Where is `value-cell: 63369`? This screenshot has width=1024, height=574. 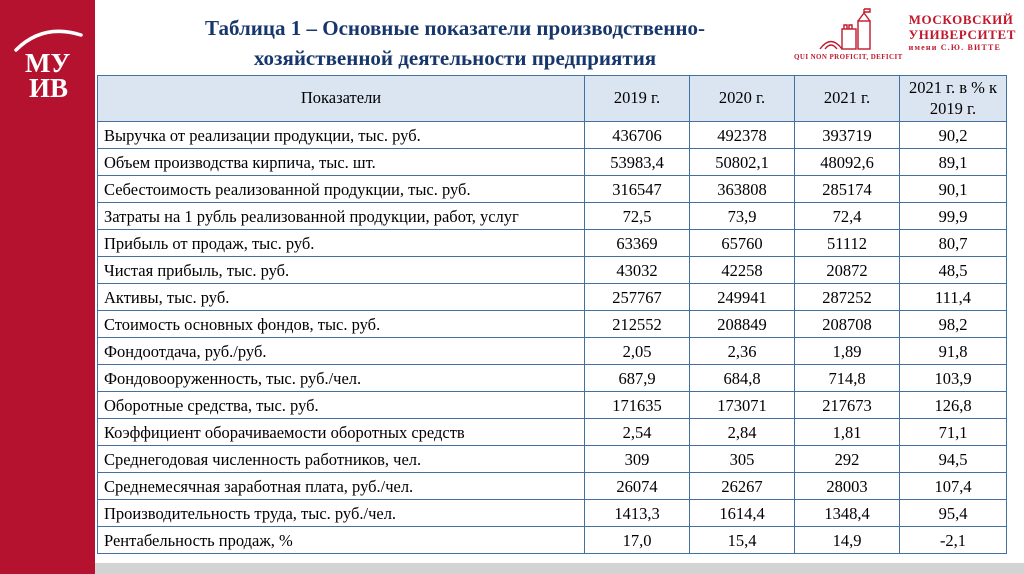 value-cell: 63369 is located at coordinates (637, 243).